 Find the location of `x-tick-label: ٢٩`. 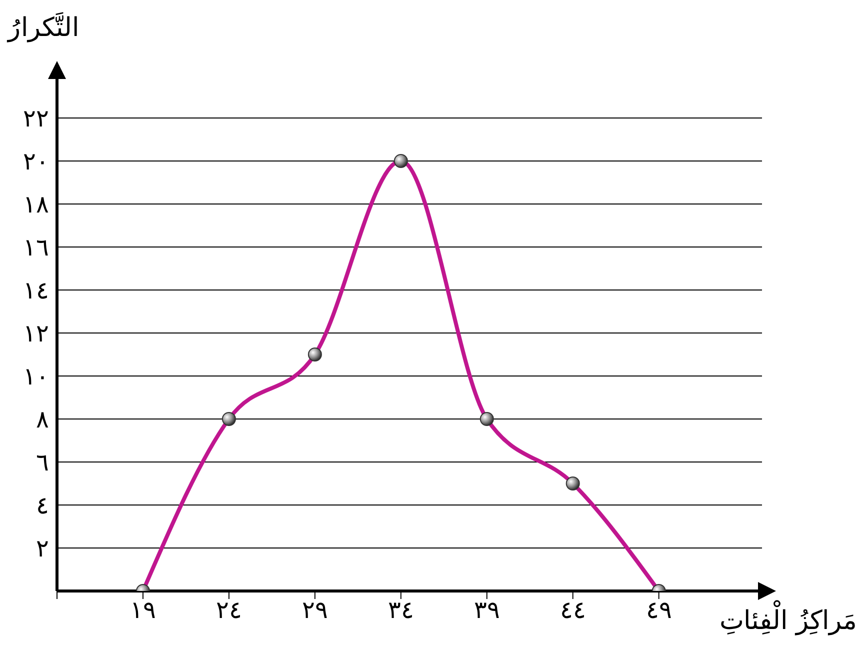

x-tick-label: ٢٩ is located at coordinates (315, 610).